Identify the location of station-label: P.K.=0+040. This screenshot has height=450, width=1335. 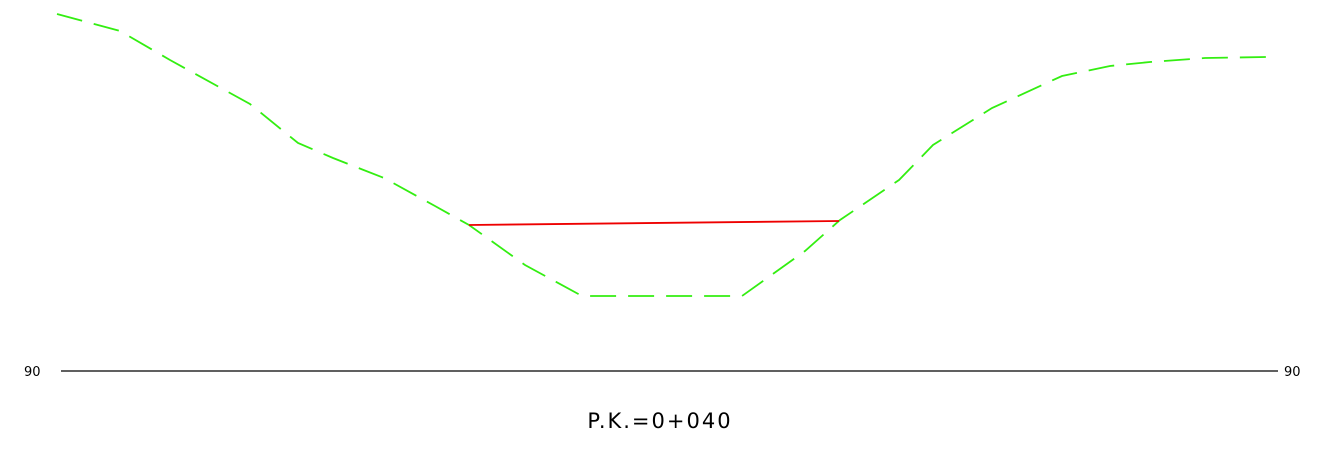
(659, 421).